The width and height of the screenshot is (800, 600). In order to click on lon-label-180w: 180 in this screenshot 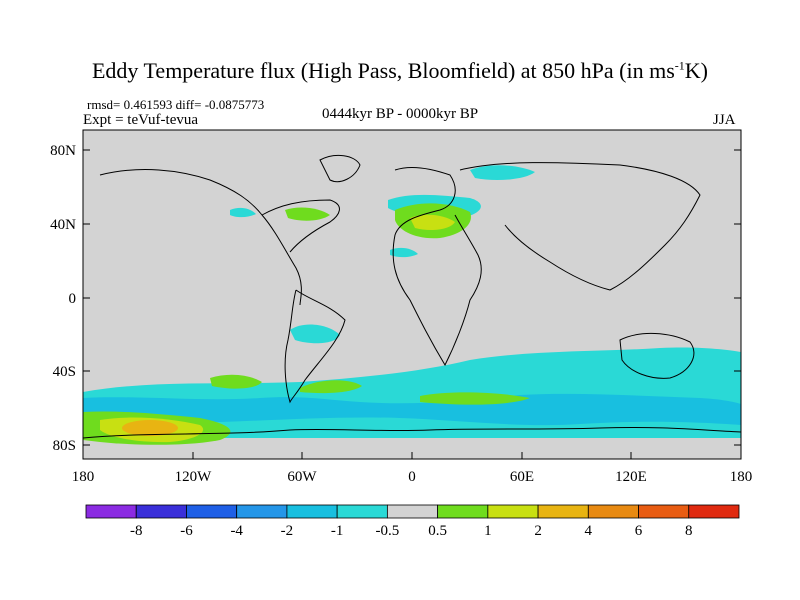, I will do `click(83, 477)`.